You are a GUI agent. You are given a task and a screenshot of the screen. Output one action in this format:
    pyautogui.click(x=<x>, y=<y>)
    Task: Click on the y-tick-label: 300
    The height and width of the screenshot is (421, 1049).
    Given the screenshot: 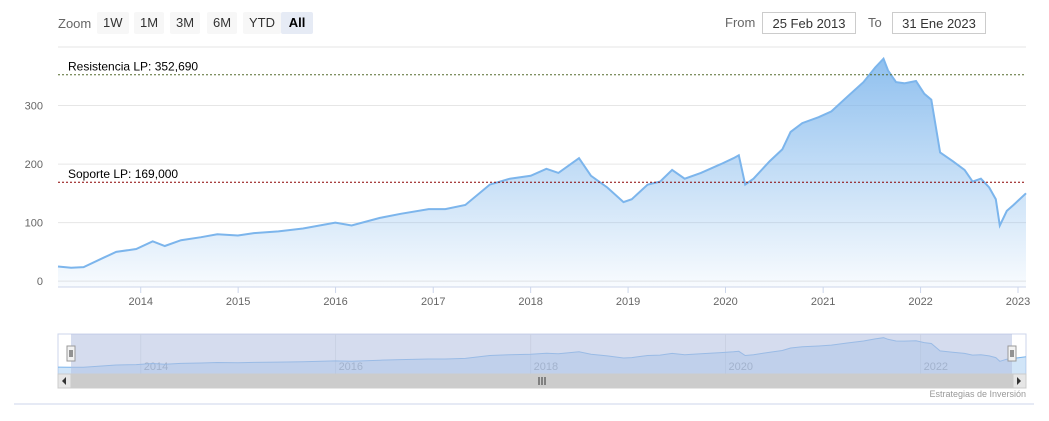 What is the action you would take?
    pyautogui.click(x=34, y=107)
    